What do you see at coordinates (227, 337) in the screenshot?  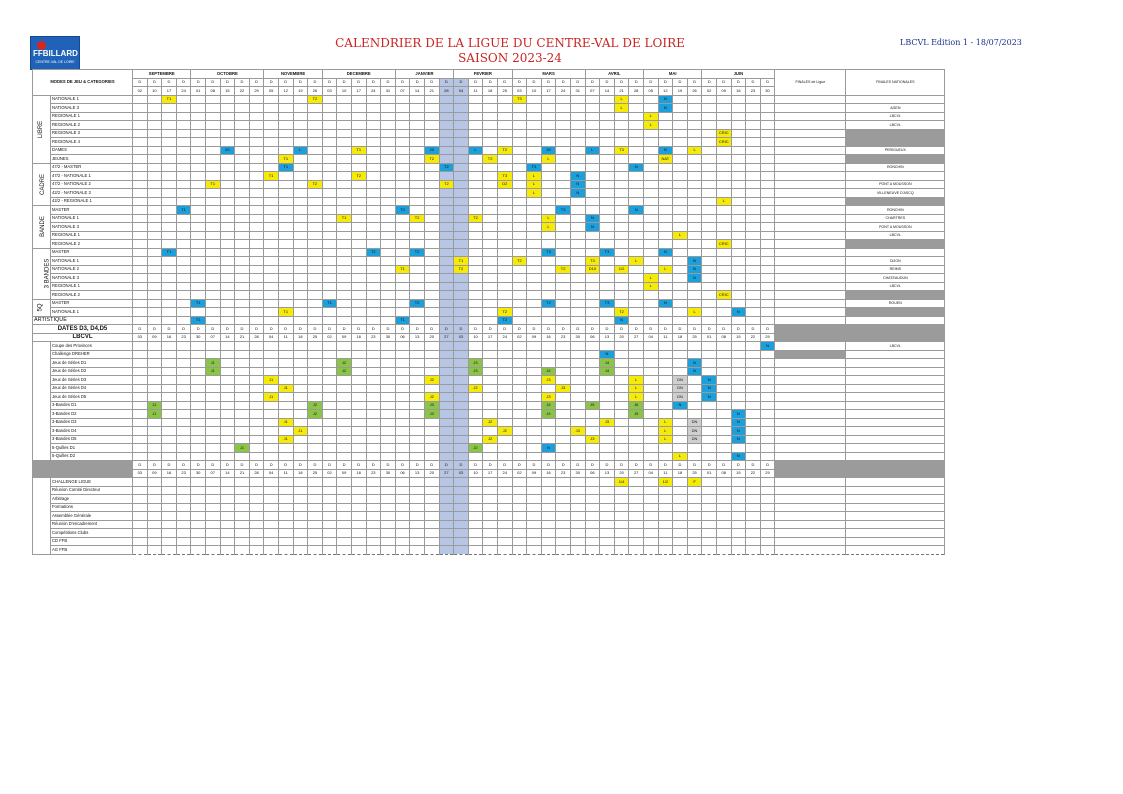 I see `dates-day: 14` at bounding box center [227, 337].